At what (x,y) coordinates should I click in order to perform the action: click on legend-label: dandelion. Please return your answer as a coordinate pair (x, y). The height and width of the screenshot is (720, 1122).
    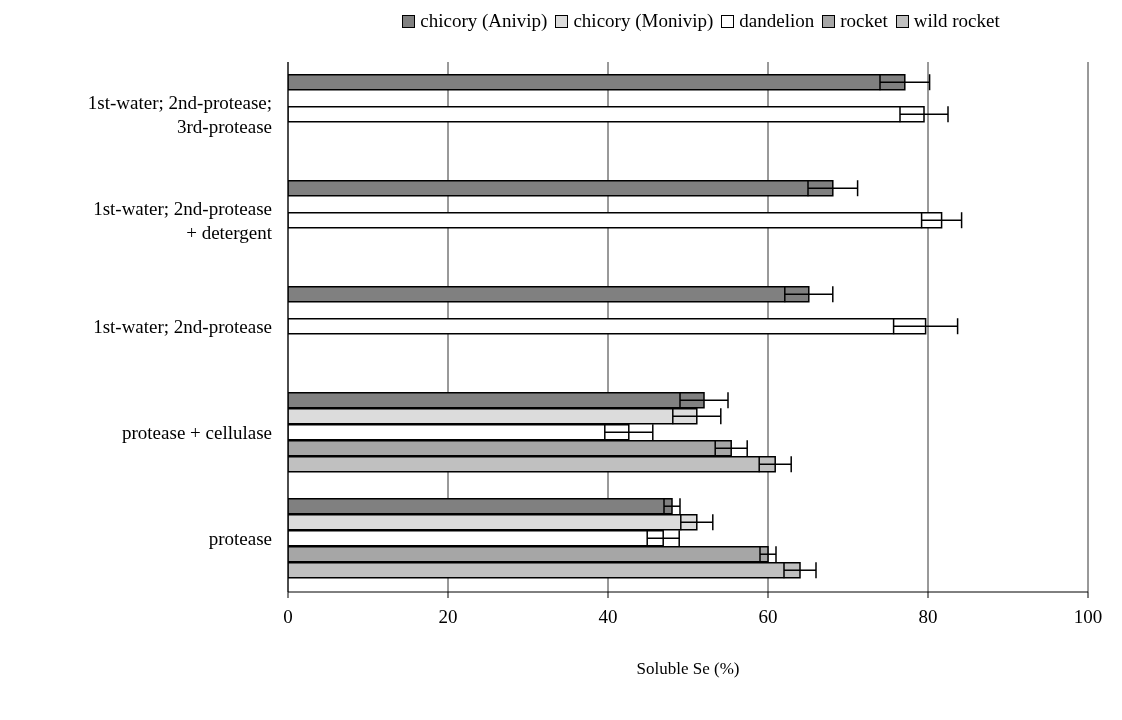
    Looking at the image, I should click on (776, 21).